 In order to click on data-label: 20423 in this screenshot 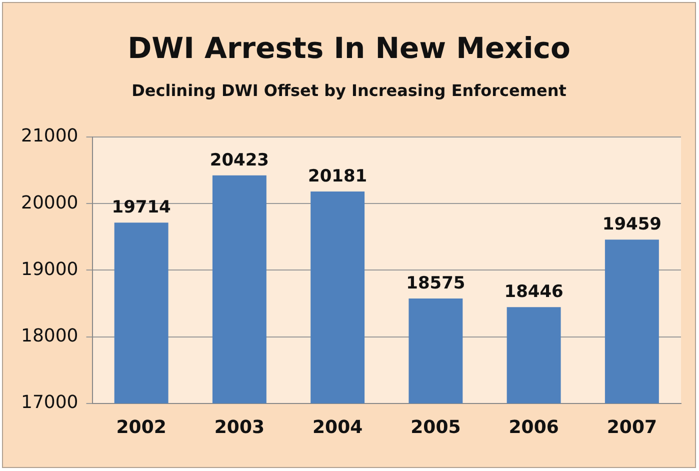, I will do `click(240, 160)`.